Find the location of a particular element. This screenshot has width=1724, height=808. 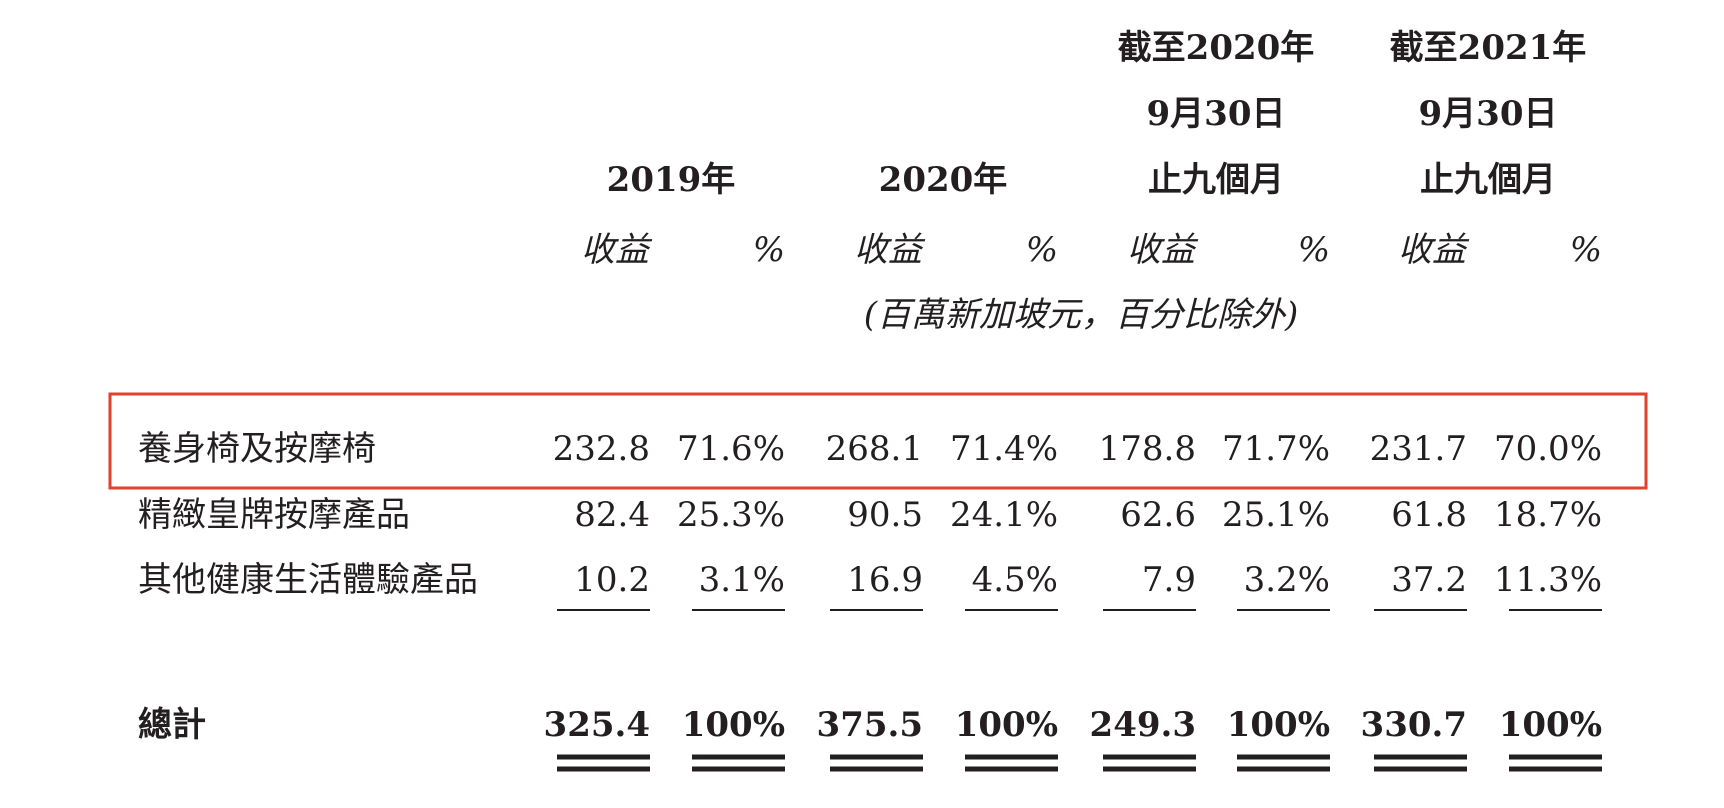

cell: 71.7% is located at coordinates (1276, 449).